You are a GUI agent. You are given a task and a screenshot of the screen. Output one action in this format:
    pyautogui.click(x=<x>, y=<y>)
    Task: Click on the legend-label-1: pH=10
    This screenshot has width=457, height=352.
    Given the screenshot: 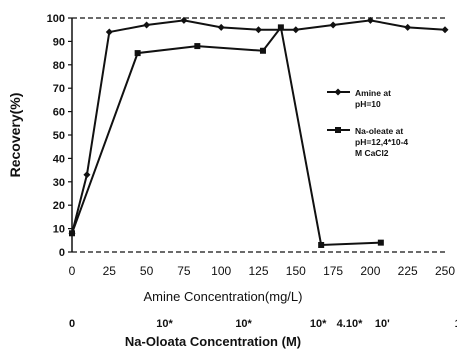 What is the action you would take?
    pyautogui.click(x=368, y=104)
    